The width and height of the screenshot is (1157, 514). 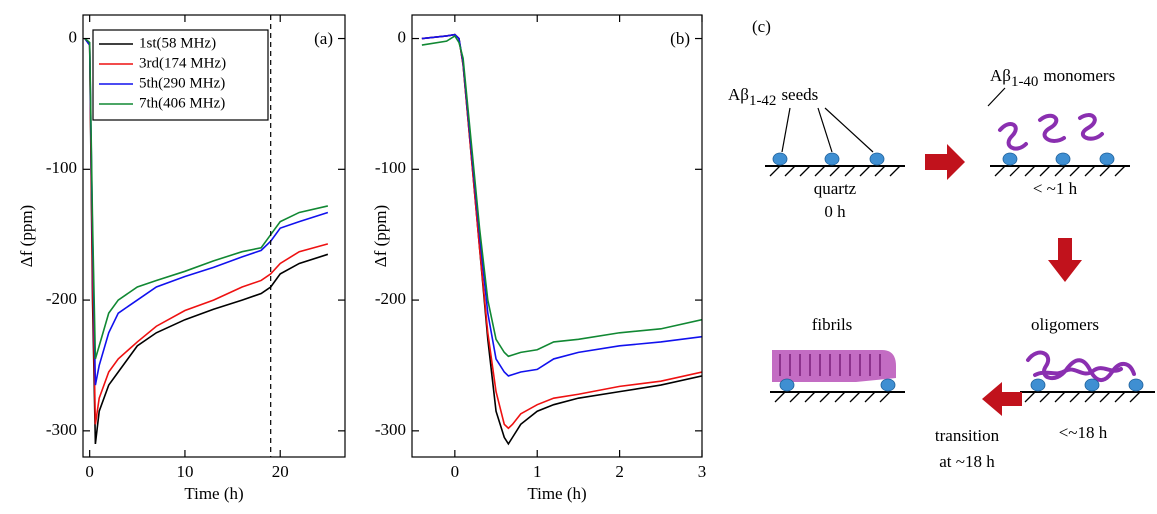 What do you see at coordinates (177, 43) in the screenshot?
I see `legend-label: 1st(58 MHz)` at bounding box center [177, 43].